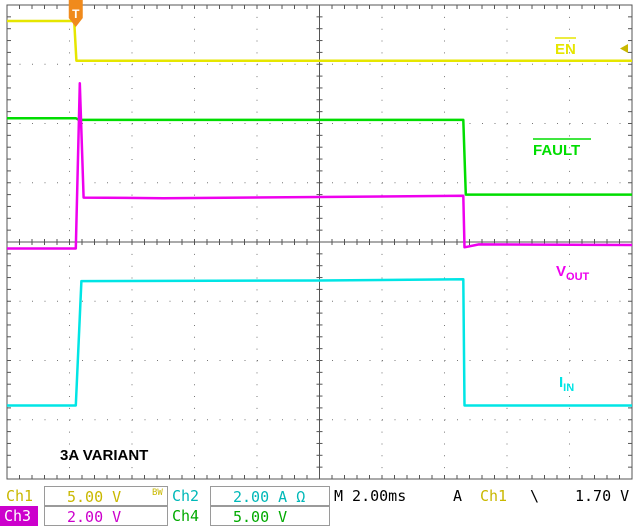  I want to click on ch4-scale: 5.00 V, so click(270, 516).